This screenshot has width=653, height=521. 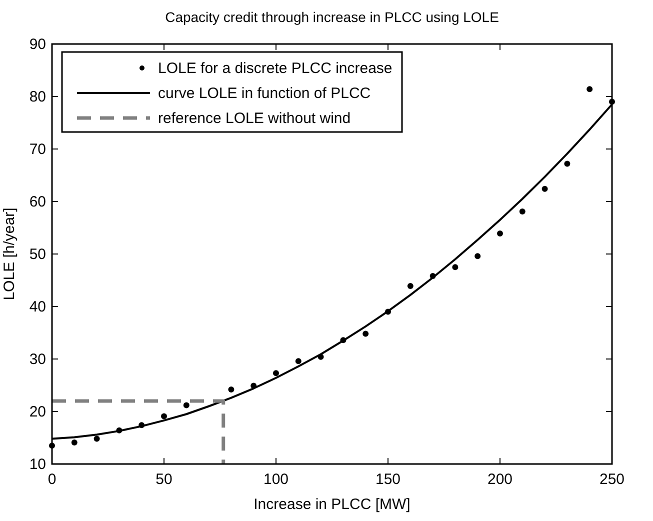 I want to click on y-tick-label: 90, so click(x=37, y=44).